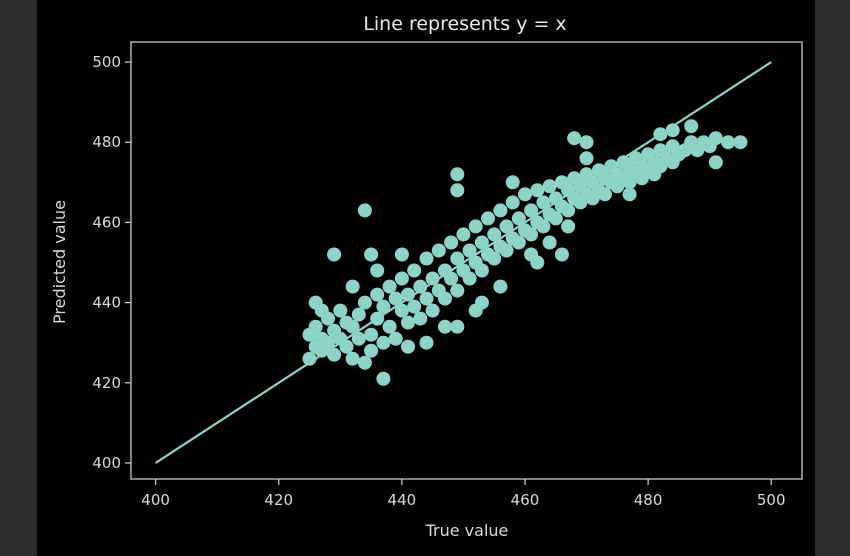  Describe the element at coordinates (59, 262) in the screenshot. I see `y-axis-label: Predicted value` at that location.